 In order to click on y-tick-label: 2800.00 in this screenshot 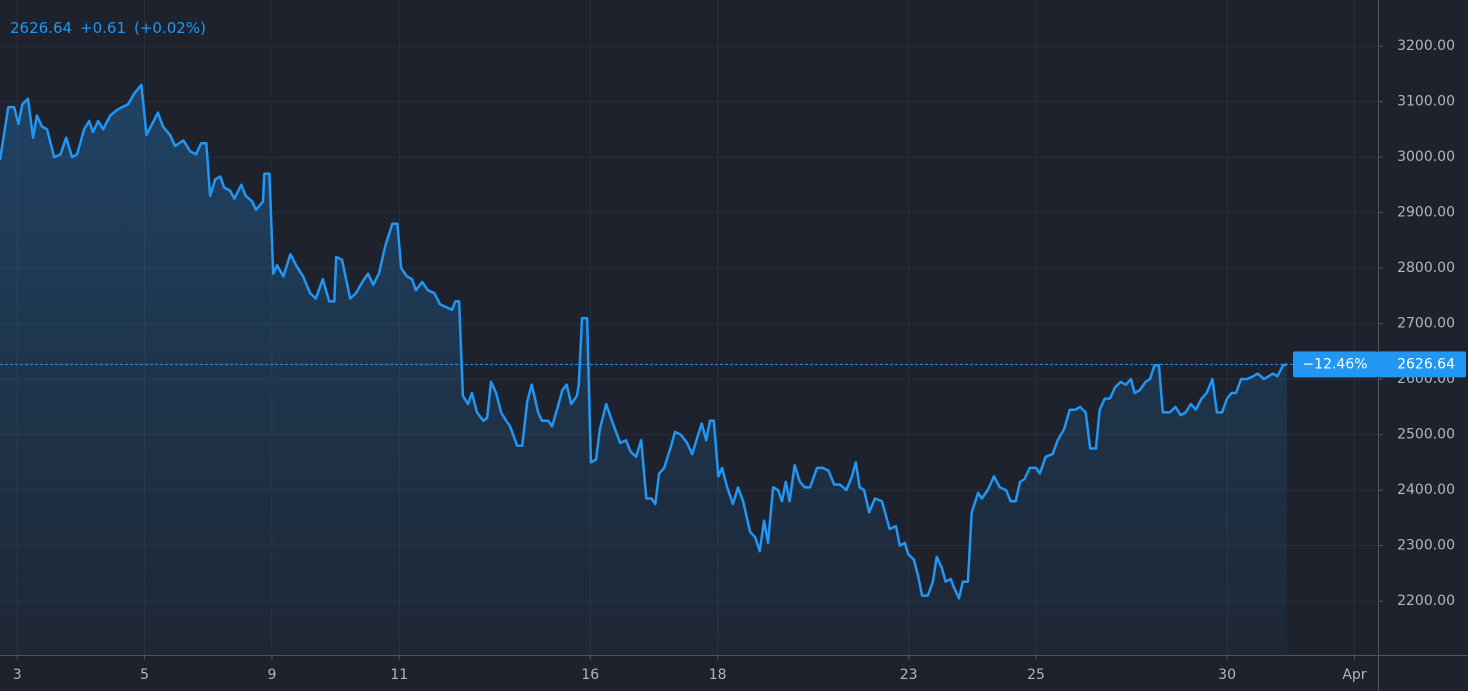, I will do `click(1426, 268)`.